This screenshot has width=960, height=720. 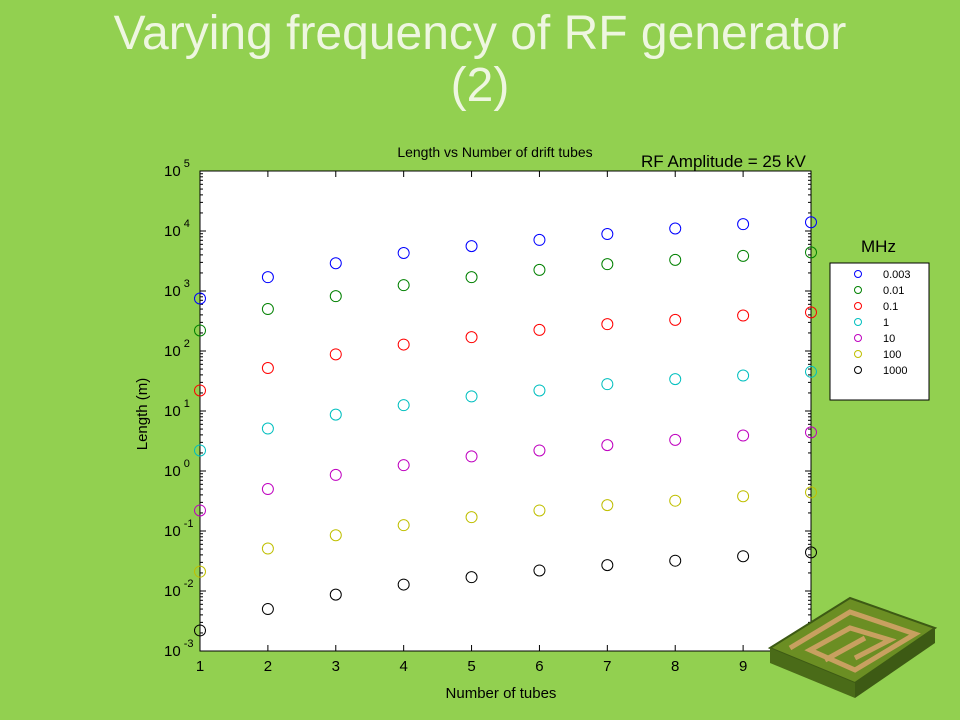 What do you see at coordinates (886, 323) in the screenshot?
I see `legend-label: 1` at bounding box center [886, 323].